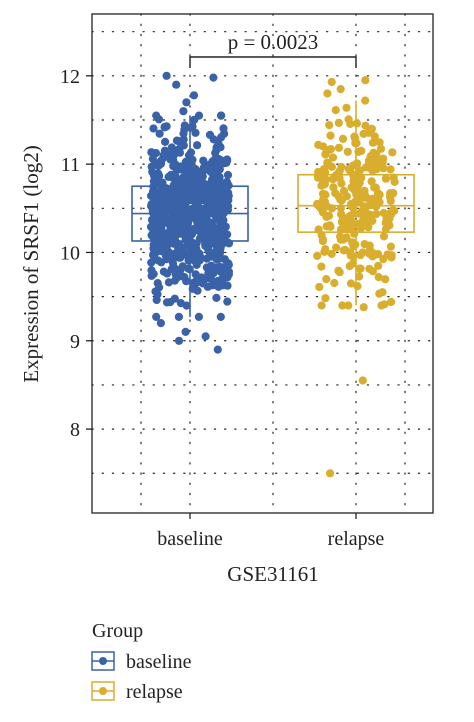 This screenshot has width=474, height=722. I want to click on legend-label: relapse, so click(154, 692).